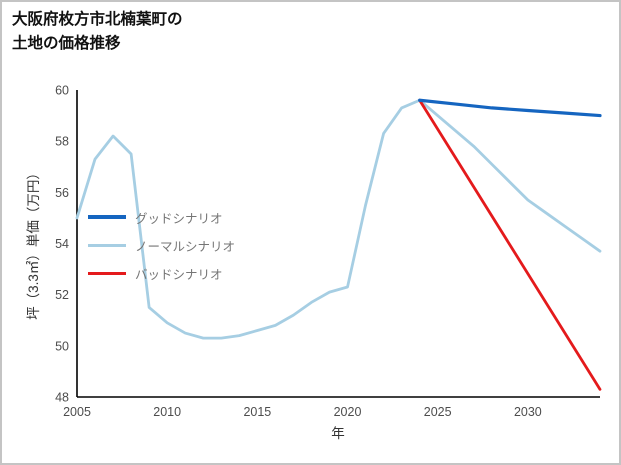 The image size is (621, 465). Describe the element at coordinates (62, 398) in the screenshot. I see `y-tick-label: 48` at that location.